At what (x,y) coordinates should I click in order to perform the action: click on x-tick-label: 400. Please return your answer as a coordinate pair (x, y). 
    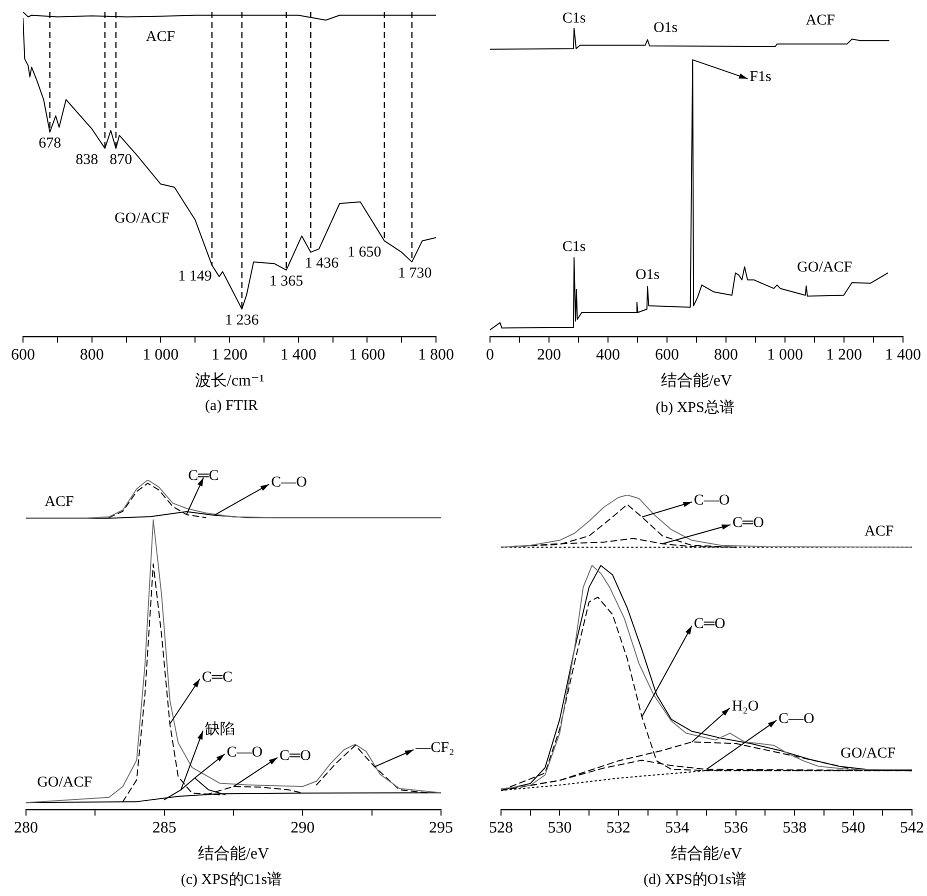
    Looking at the image, I should click on (608, 355).